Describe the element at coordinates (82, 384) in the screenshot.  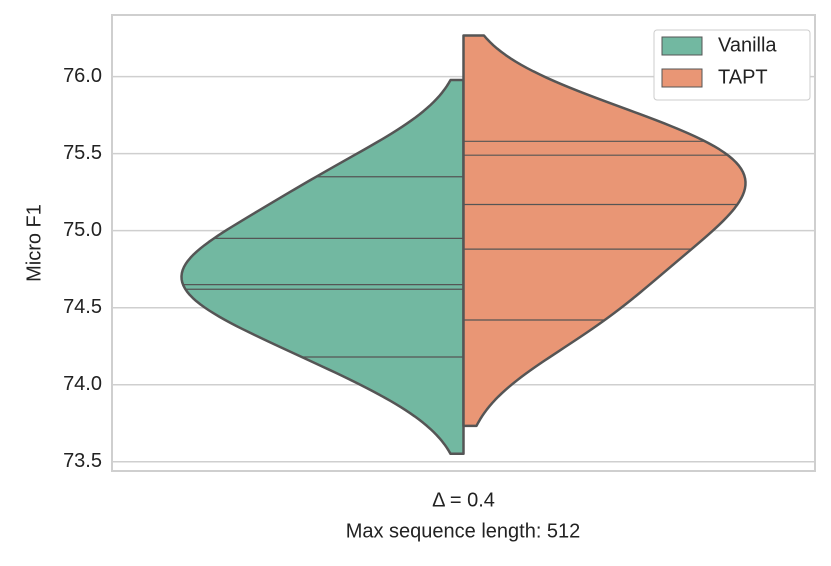
I see `y-tick-label: 74.0` at that location.